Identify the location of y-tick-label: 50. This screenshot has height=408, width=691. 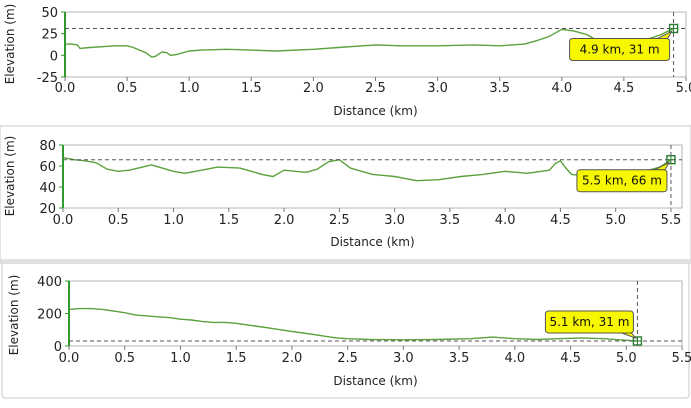
(49, 13).